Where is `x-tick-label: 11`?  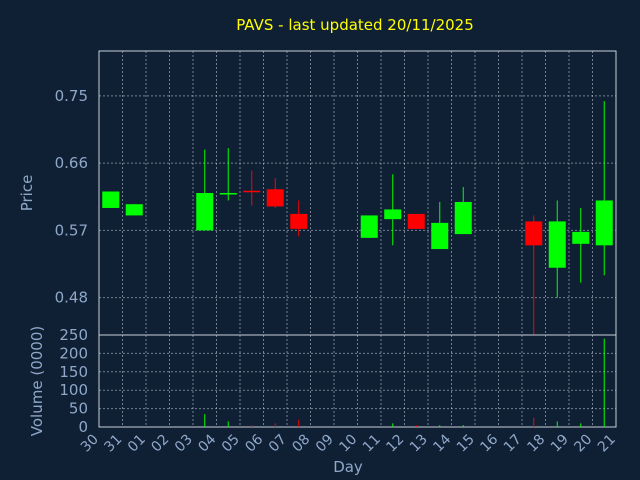 x-tick-label: 11 is located at coordinates (372, 444).